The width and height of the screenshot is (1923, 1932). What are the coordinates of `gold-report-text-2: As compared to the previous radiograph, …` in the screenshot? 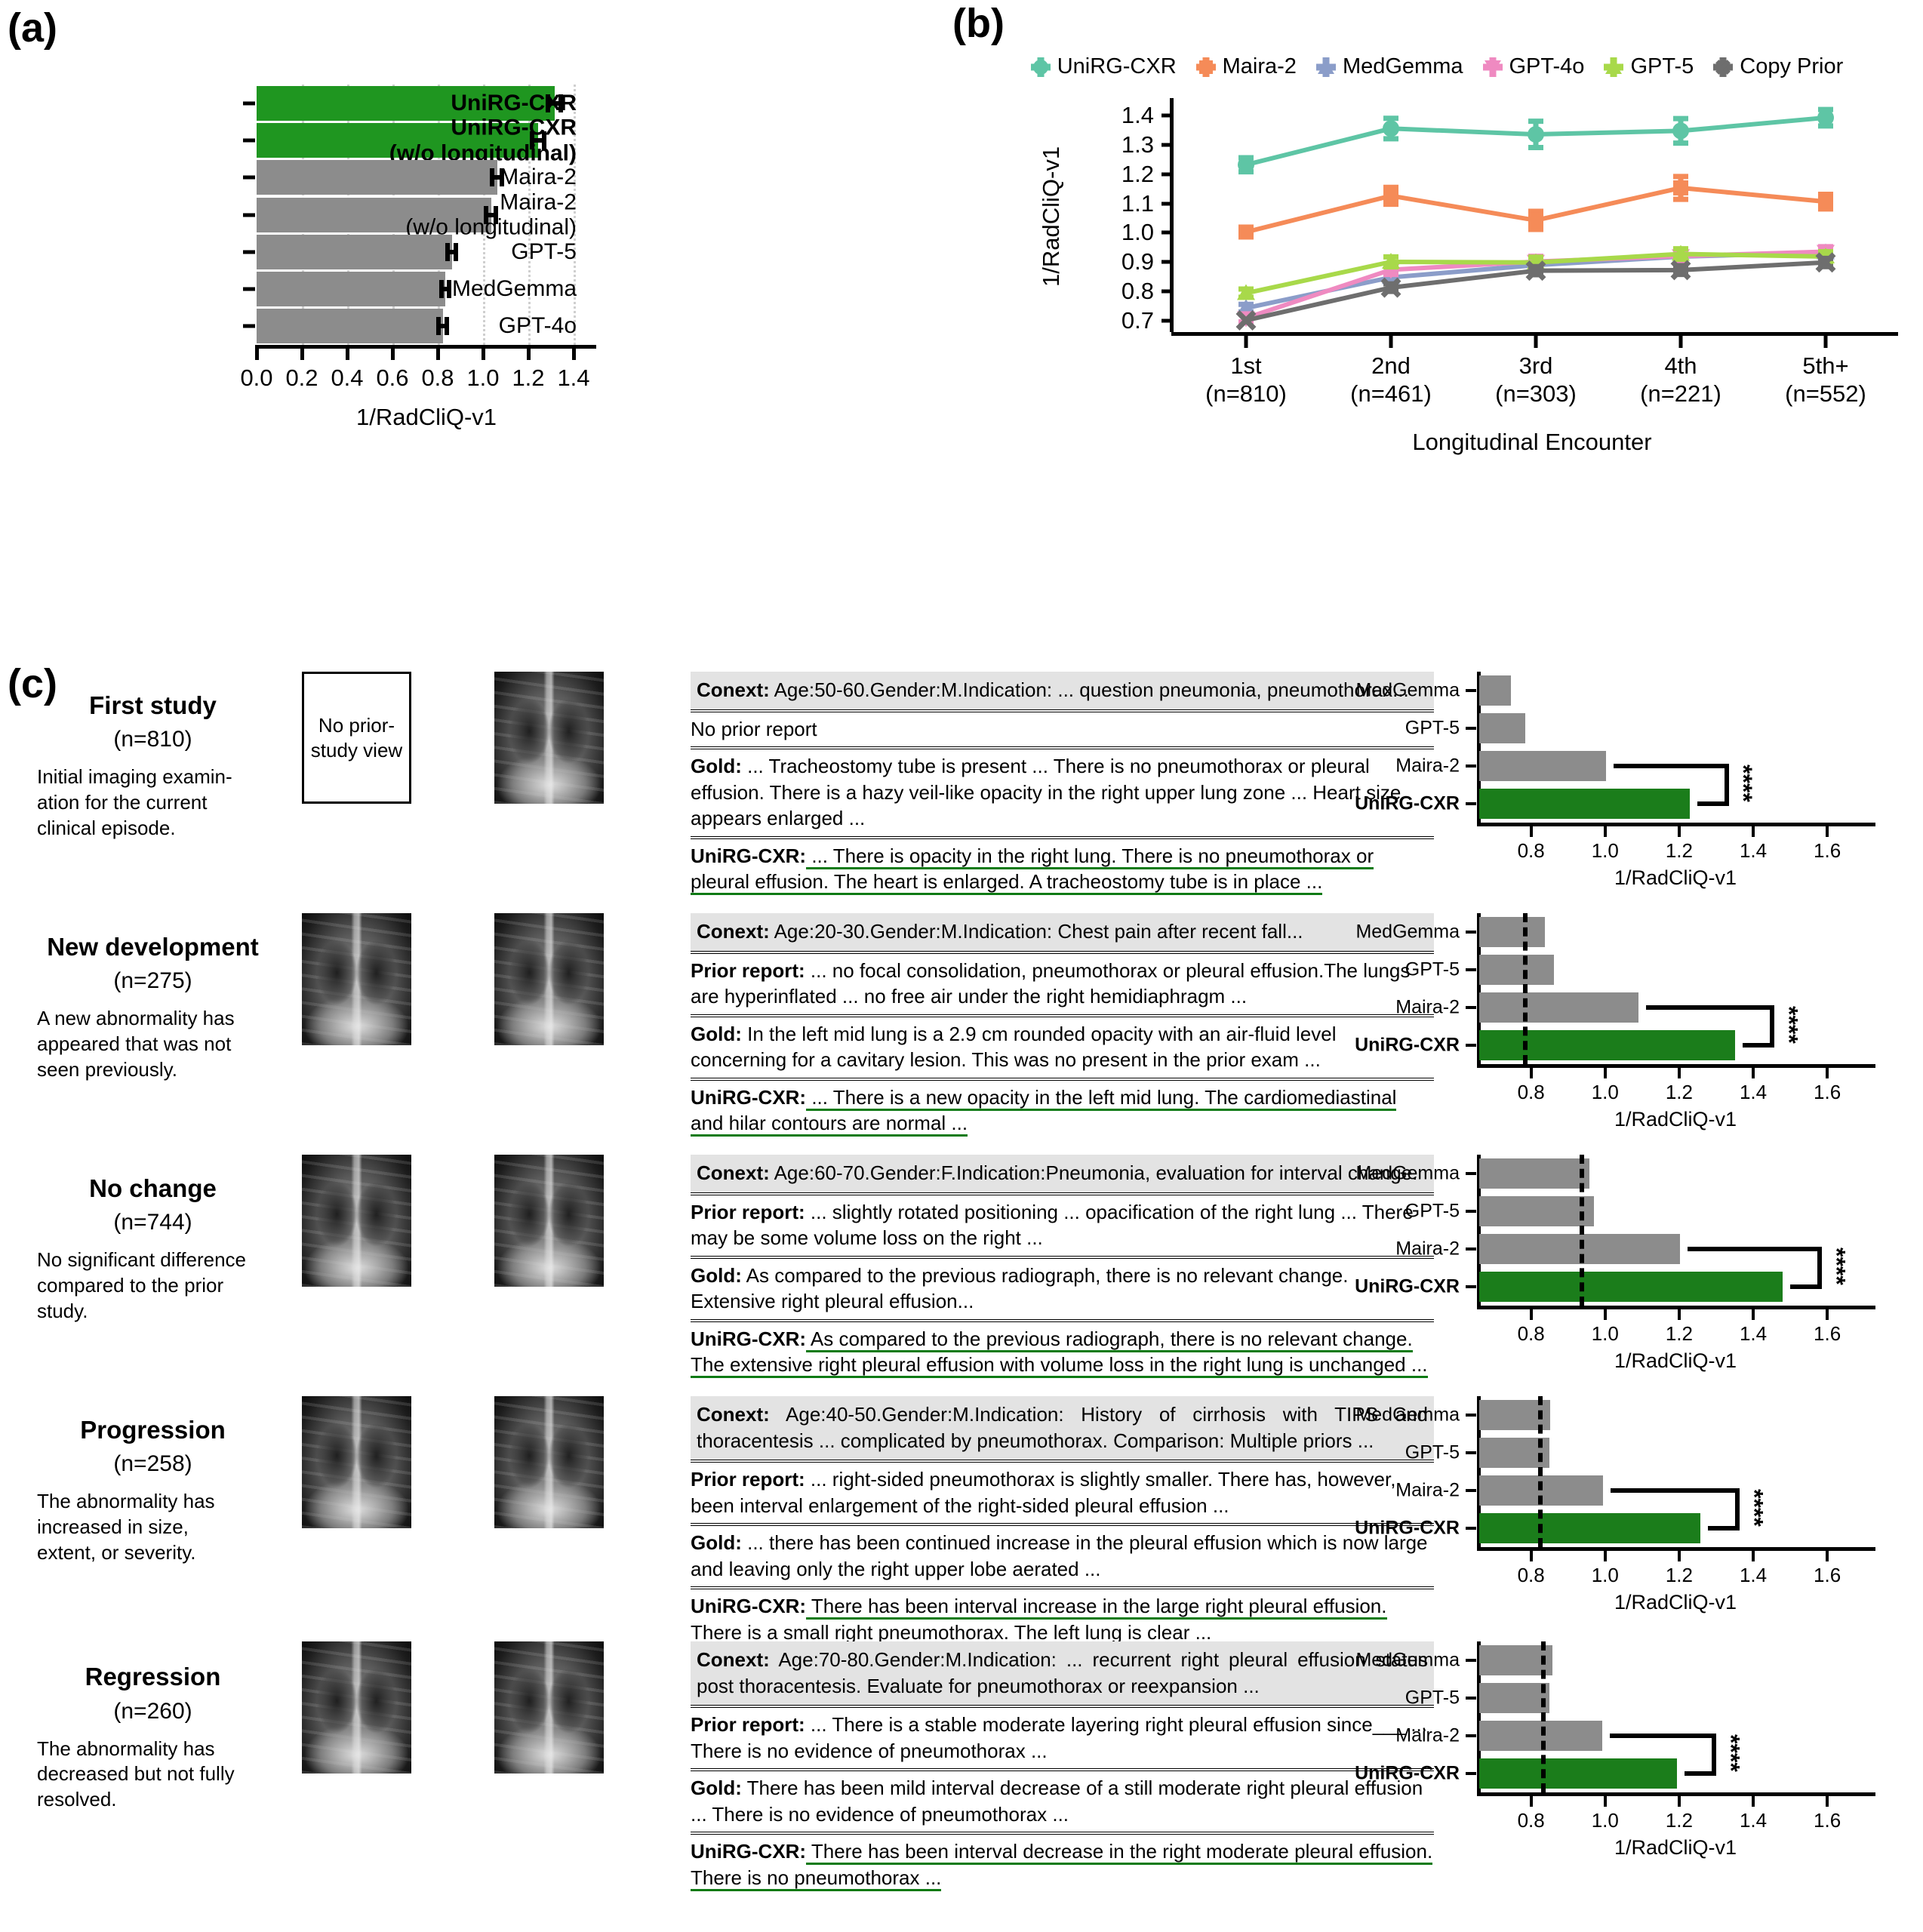 It's located at (1020, 1288).